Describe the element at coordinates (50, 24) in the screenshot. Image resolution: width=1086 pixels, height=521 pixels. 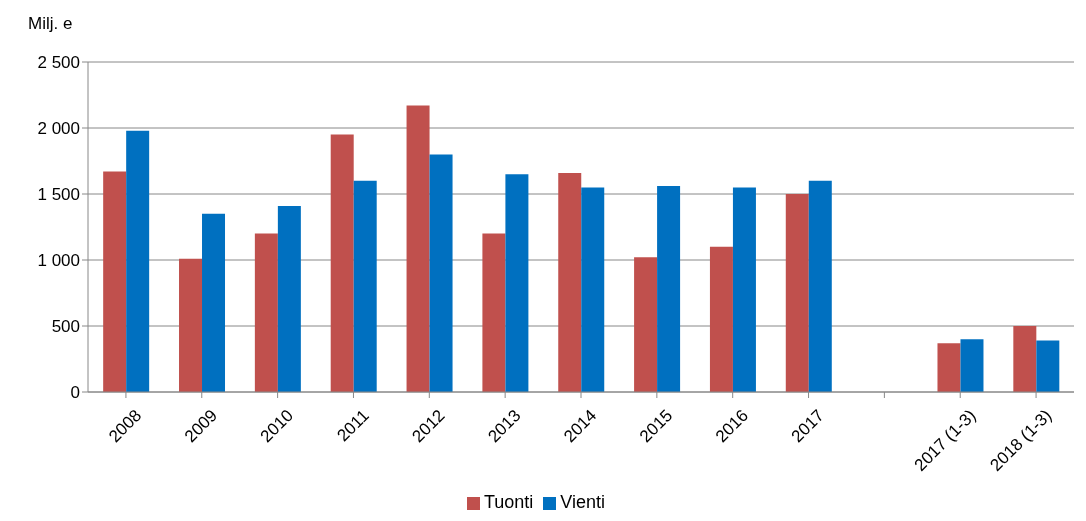
I see `y-axis-title: Milj. e` at that location.